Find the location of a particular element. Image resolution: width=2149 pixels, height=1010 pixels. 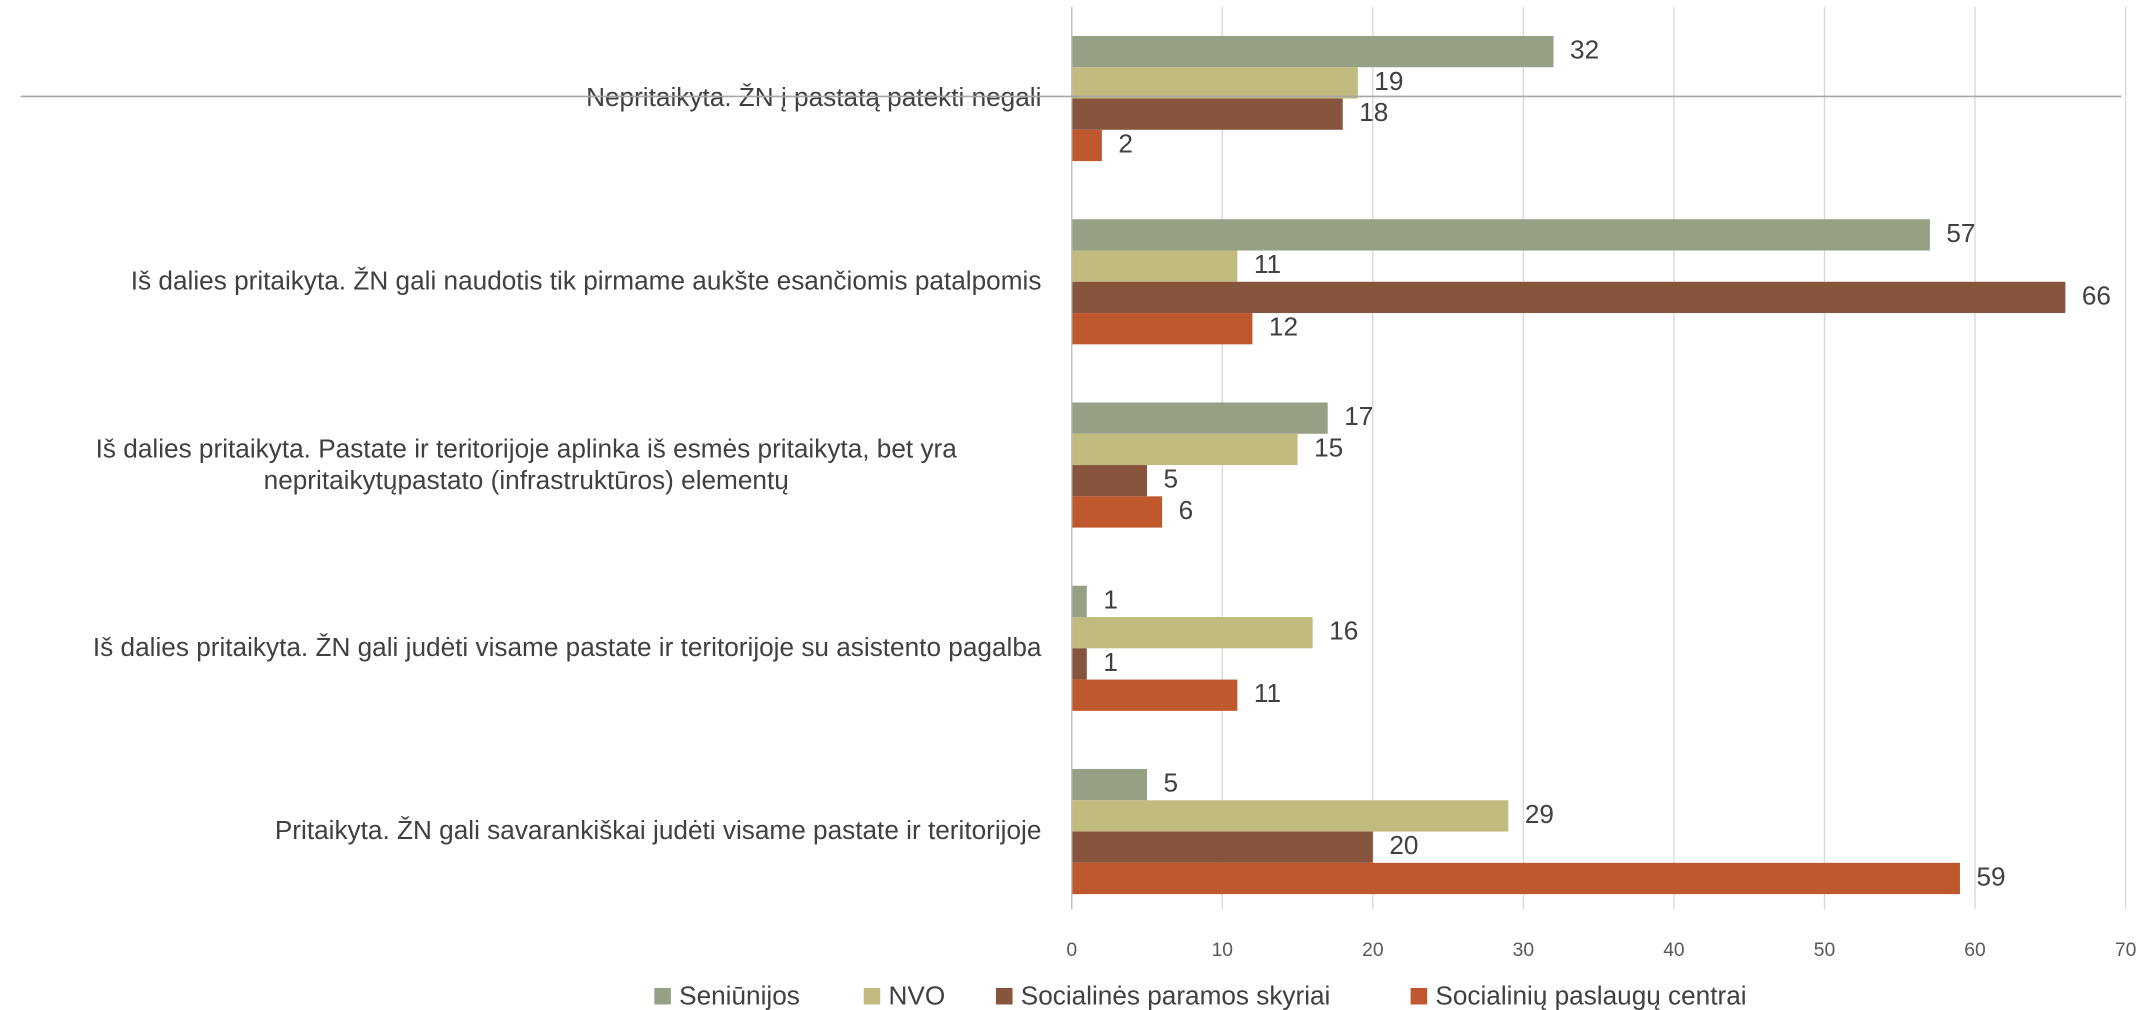

data-label: 66 is located at coordinates (2096, 295).